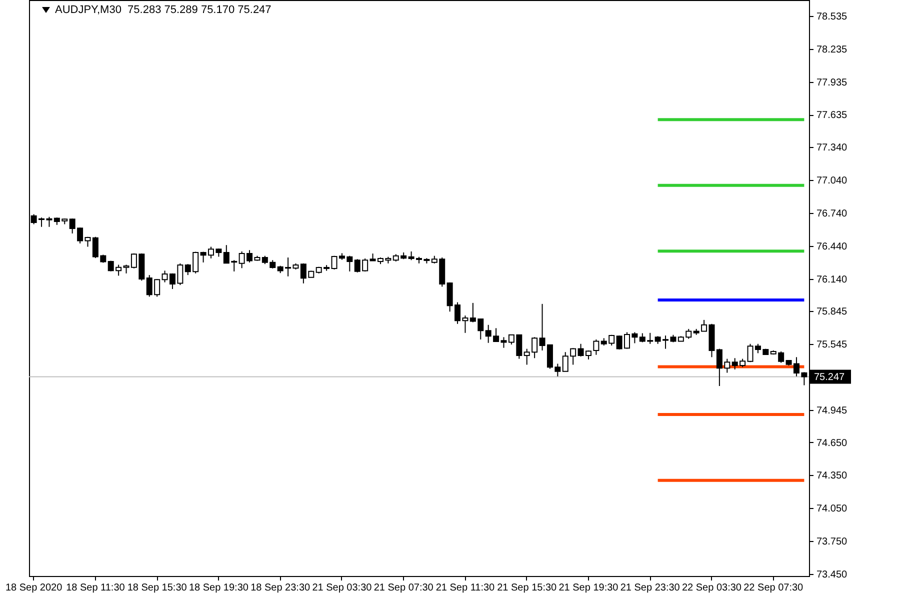 The height and width of the screenshot is (600, 900). What do you see at coordinates (342, 588) in the screenshot?
I see `x-tick-label: 21 Sep 03:30` at bounding box center [342, 588].